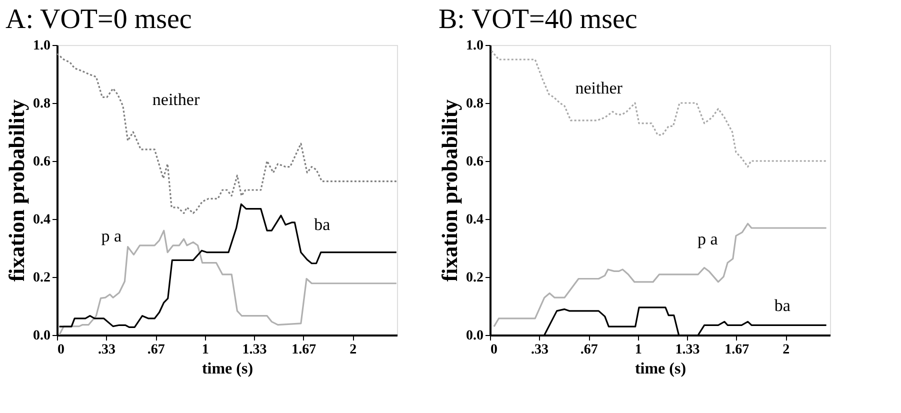 The image size is (901, 413). What do you see at coordinates (99, 19) in the screenshot?
I see `chart-title: A: VOT=0 msec` at bounding box center [99, 19].